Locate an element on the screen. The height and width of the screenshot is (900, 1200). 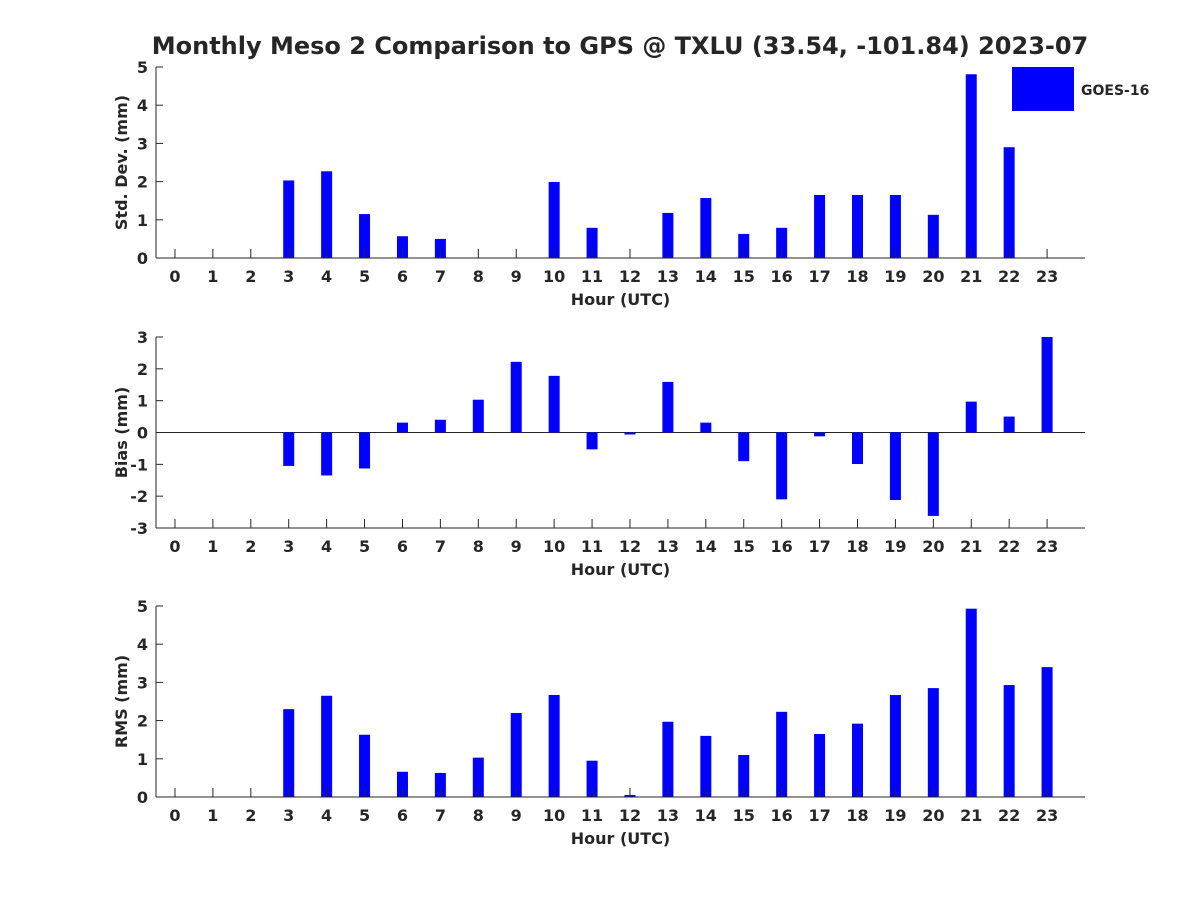
y-tick-label: -3 is located at coordinates (139, 528).